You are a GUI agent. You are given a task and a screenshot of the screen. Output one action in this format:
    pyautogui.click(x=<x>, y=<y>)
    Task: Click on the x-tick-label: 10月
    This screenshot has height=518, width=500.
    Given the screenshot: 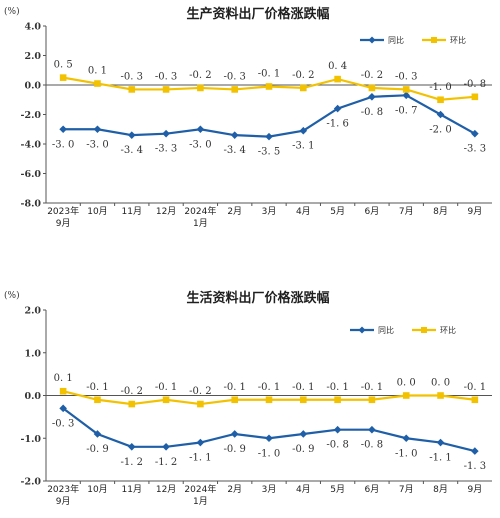 What is the action you would take?
    pyautogui.click(x=97, y=211)
    